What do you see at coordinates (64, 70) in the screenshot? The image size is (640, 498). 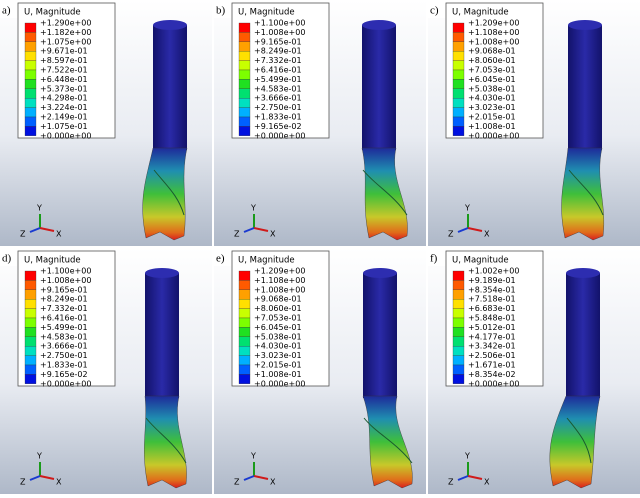 I see `legend-value: +7.522e-01` at bounding box center [64, 70].